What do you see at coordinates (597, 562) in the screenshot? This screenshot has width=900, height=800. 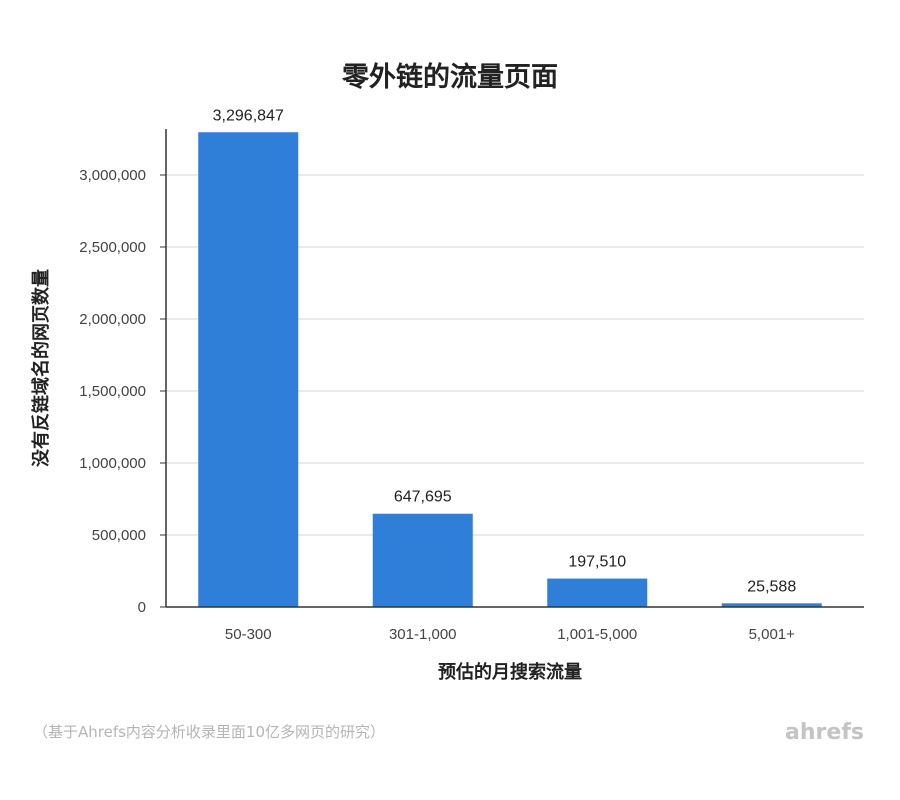 I see `bar-value-label: 197,510` at bounding box center [597, 562].